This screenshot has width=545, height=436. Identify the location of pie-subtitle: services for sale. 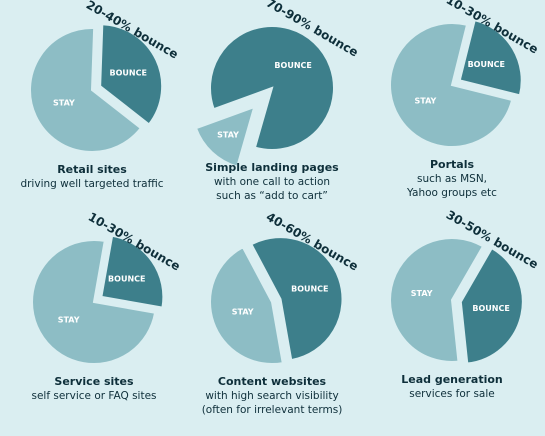
(451, 394).